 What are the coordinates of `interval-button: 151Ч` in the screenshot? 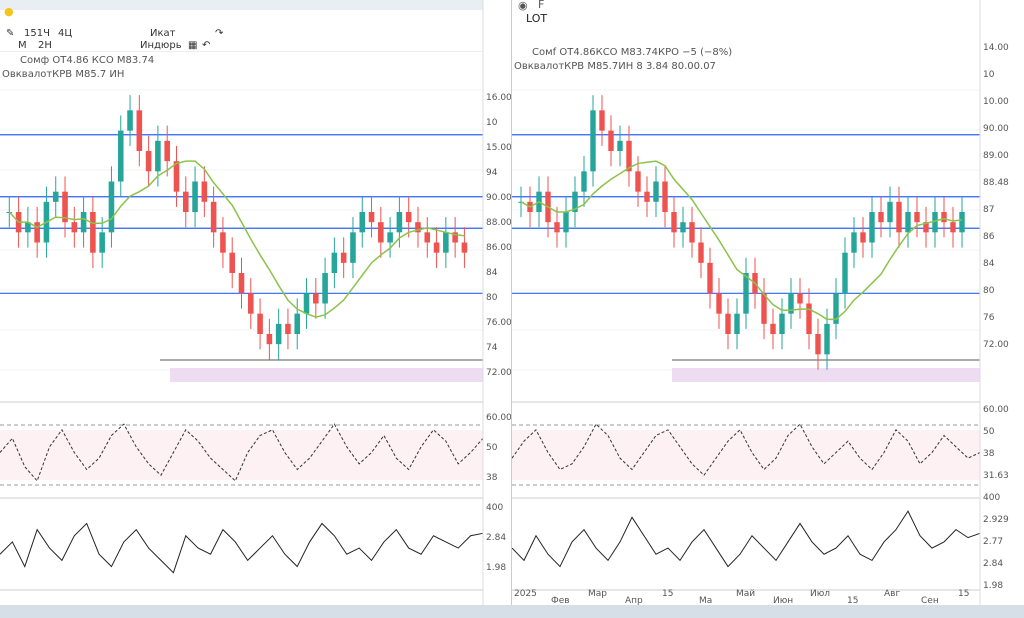 It's located at (37, 33).